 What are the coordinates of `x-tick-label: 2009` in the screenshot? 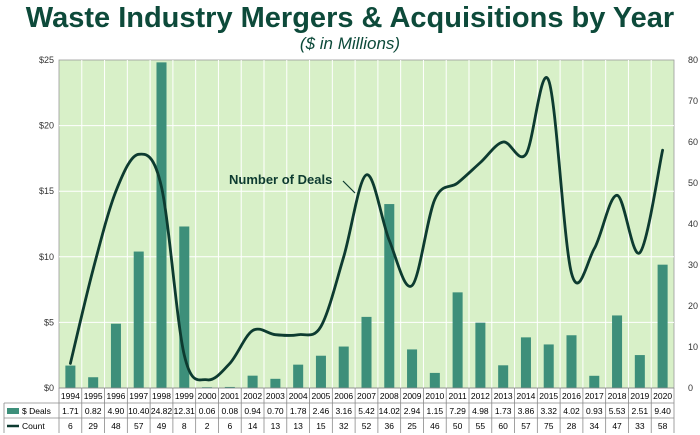 It's located at (412, 396).